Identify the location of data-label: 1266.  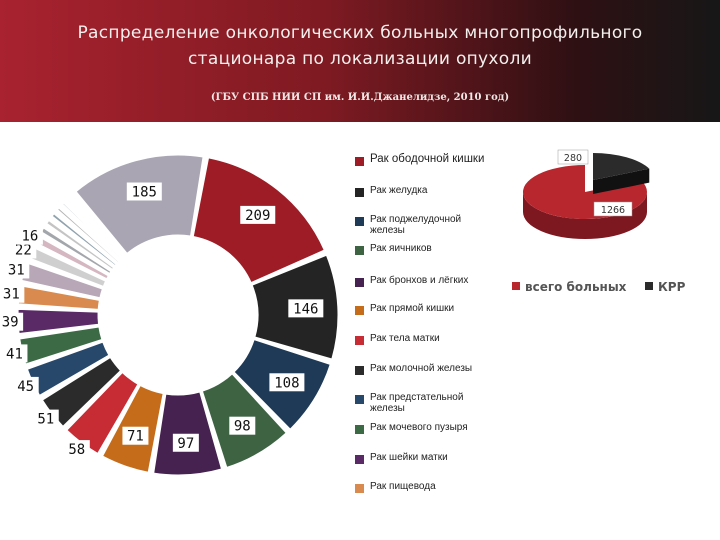
(613, 209).